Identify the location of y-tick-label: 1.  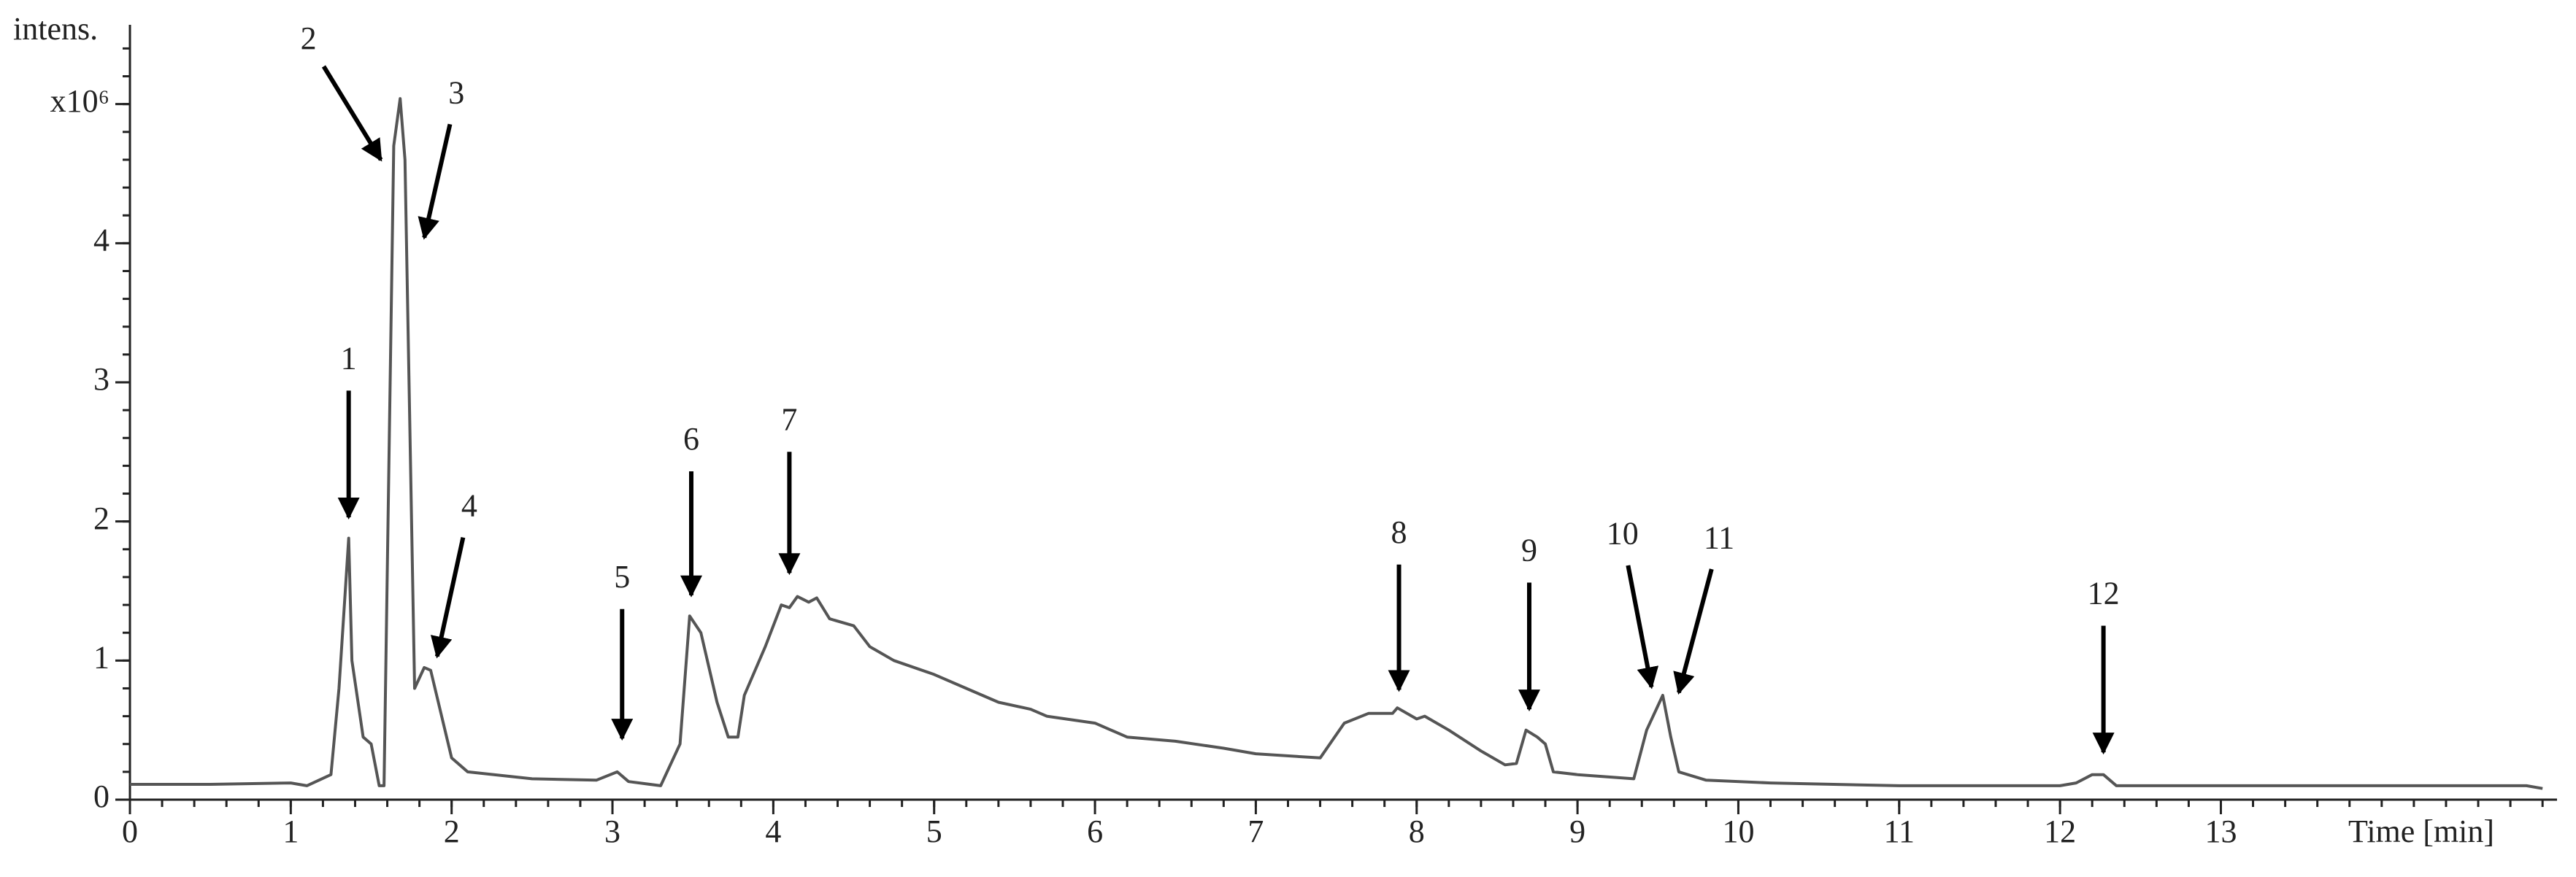
(101, 657).